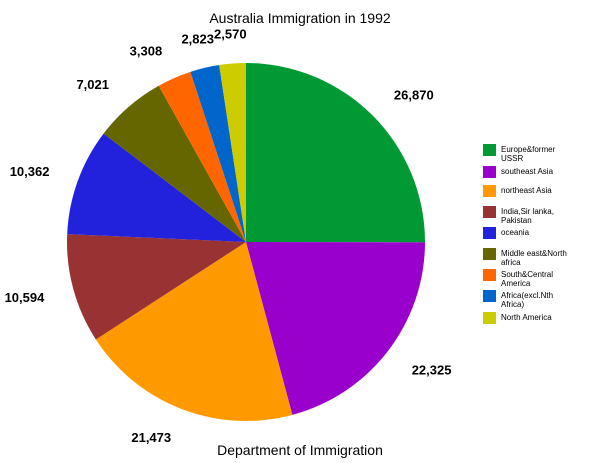  Describe the element at coordinates (526, 317) in the screenshot. I see `legend-label: North America` at that location.